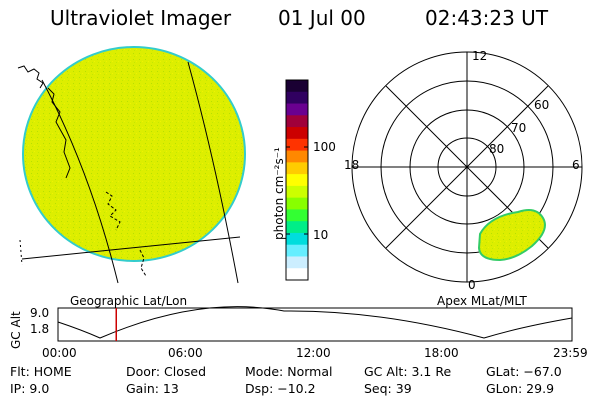  Describe the element at coordinates (441, 353) in the screenshot. I see `time-tick-1800: 18:00` at that location.